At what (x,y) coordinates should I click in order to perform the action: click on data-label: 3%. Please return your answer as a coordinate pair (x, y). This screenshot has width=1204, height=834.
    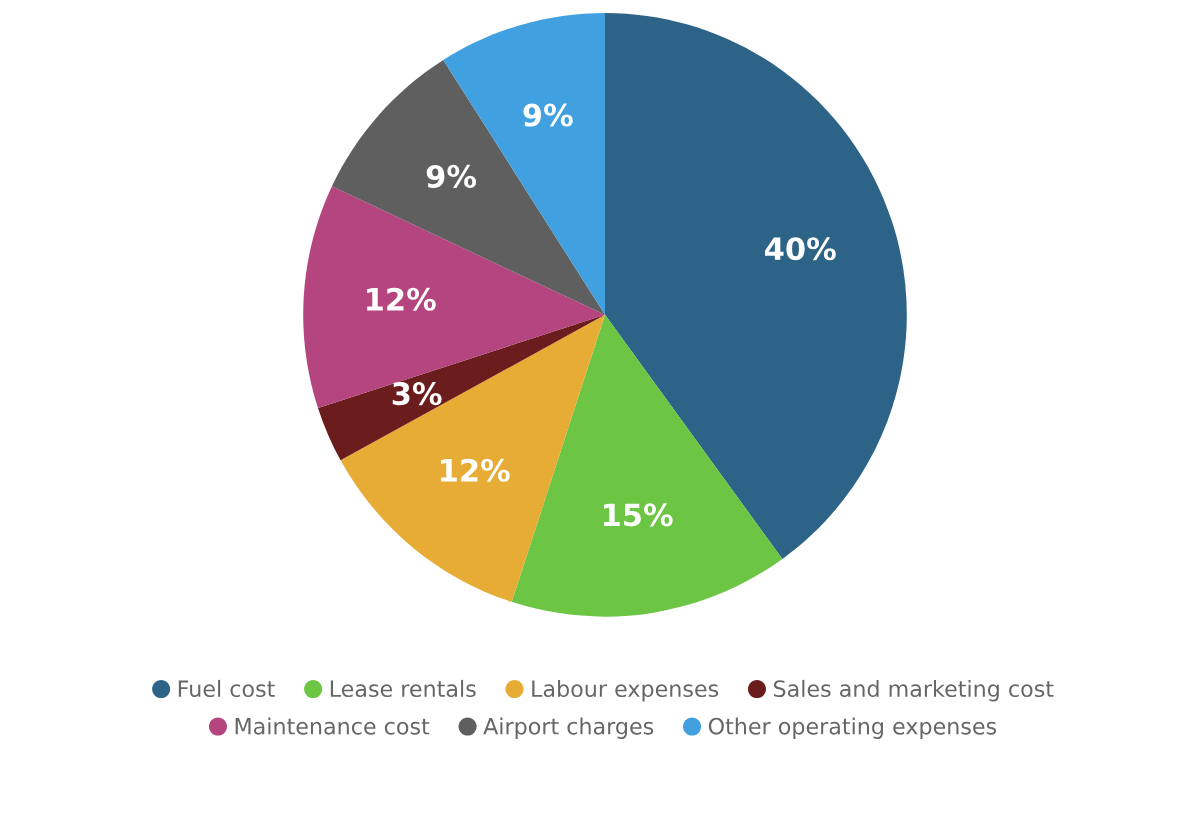
    Looking at the image, I should click on (417, 394).